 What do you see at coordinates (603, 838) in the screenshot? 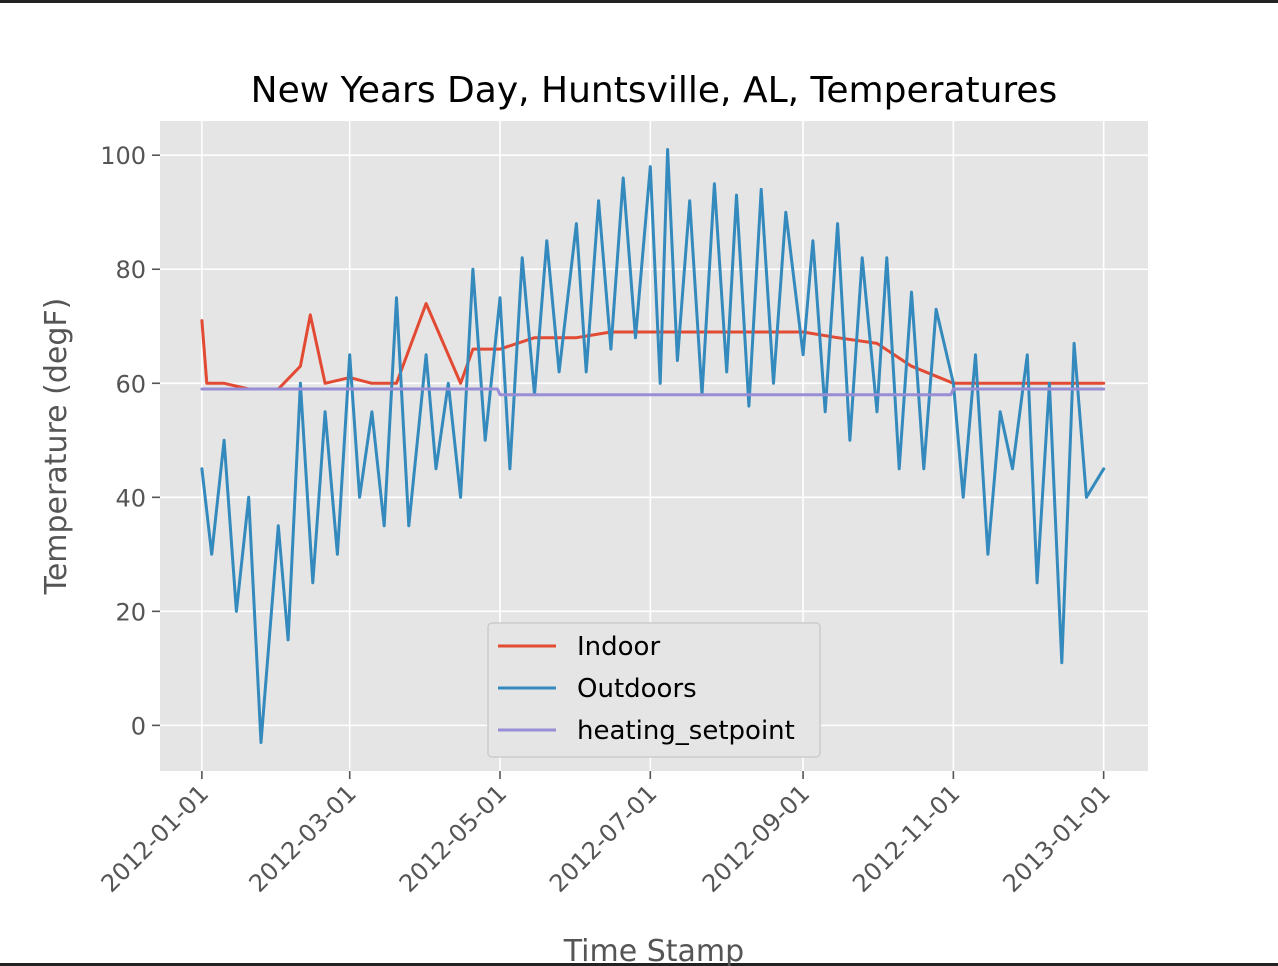
I see `x-tick-label: 2012-07-01` at bounding box center [603, 838].